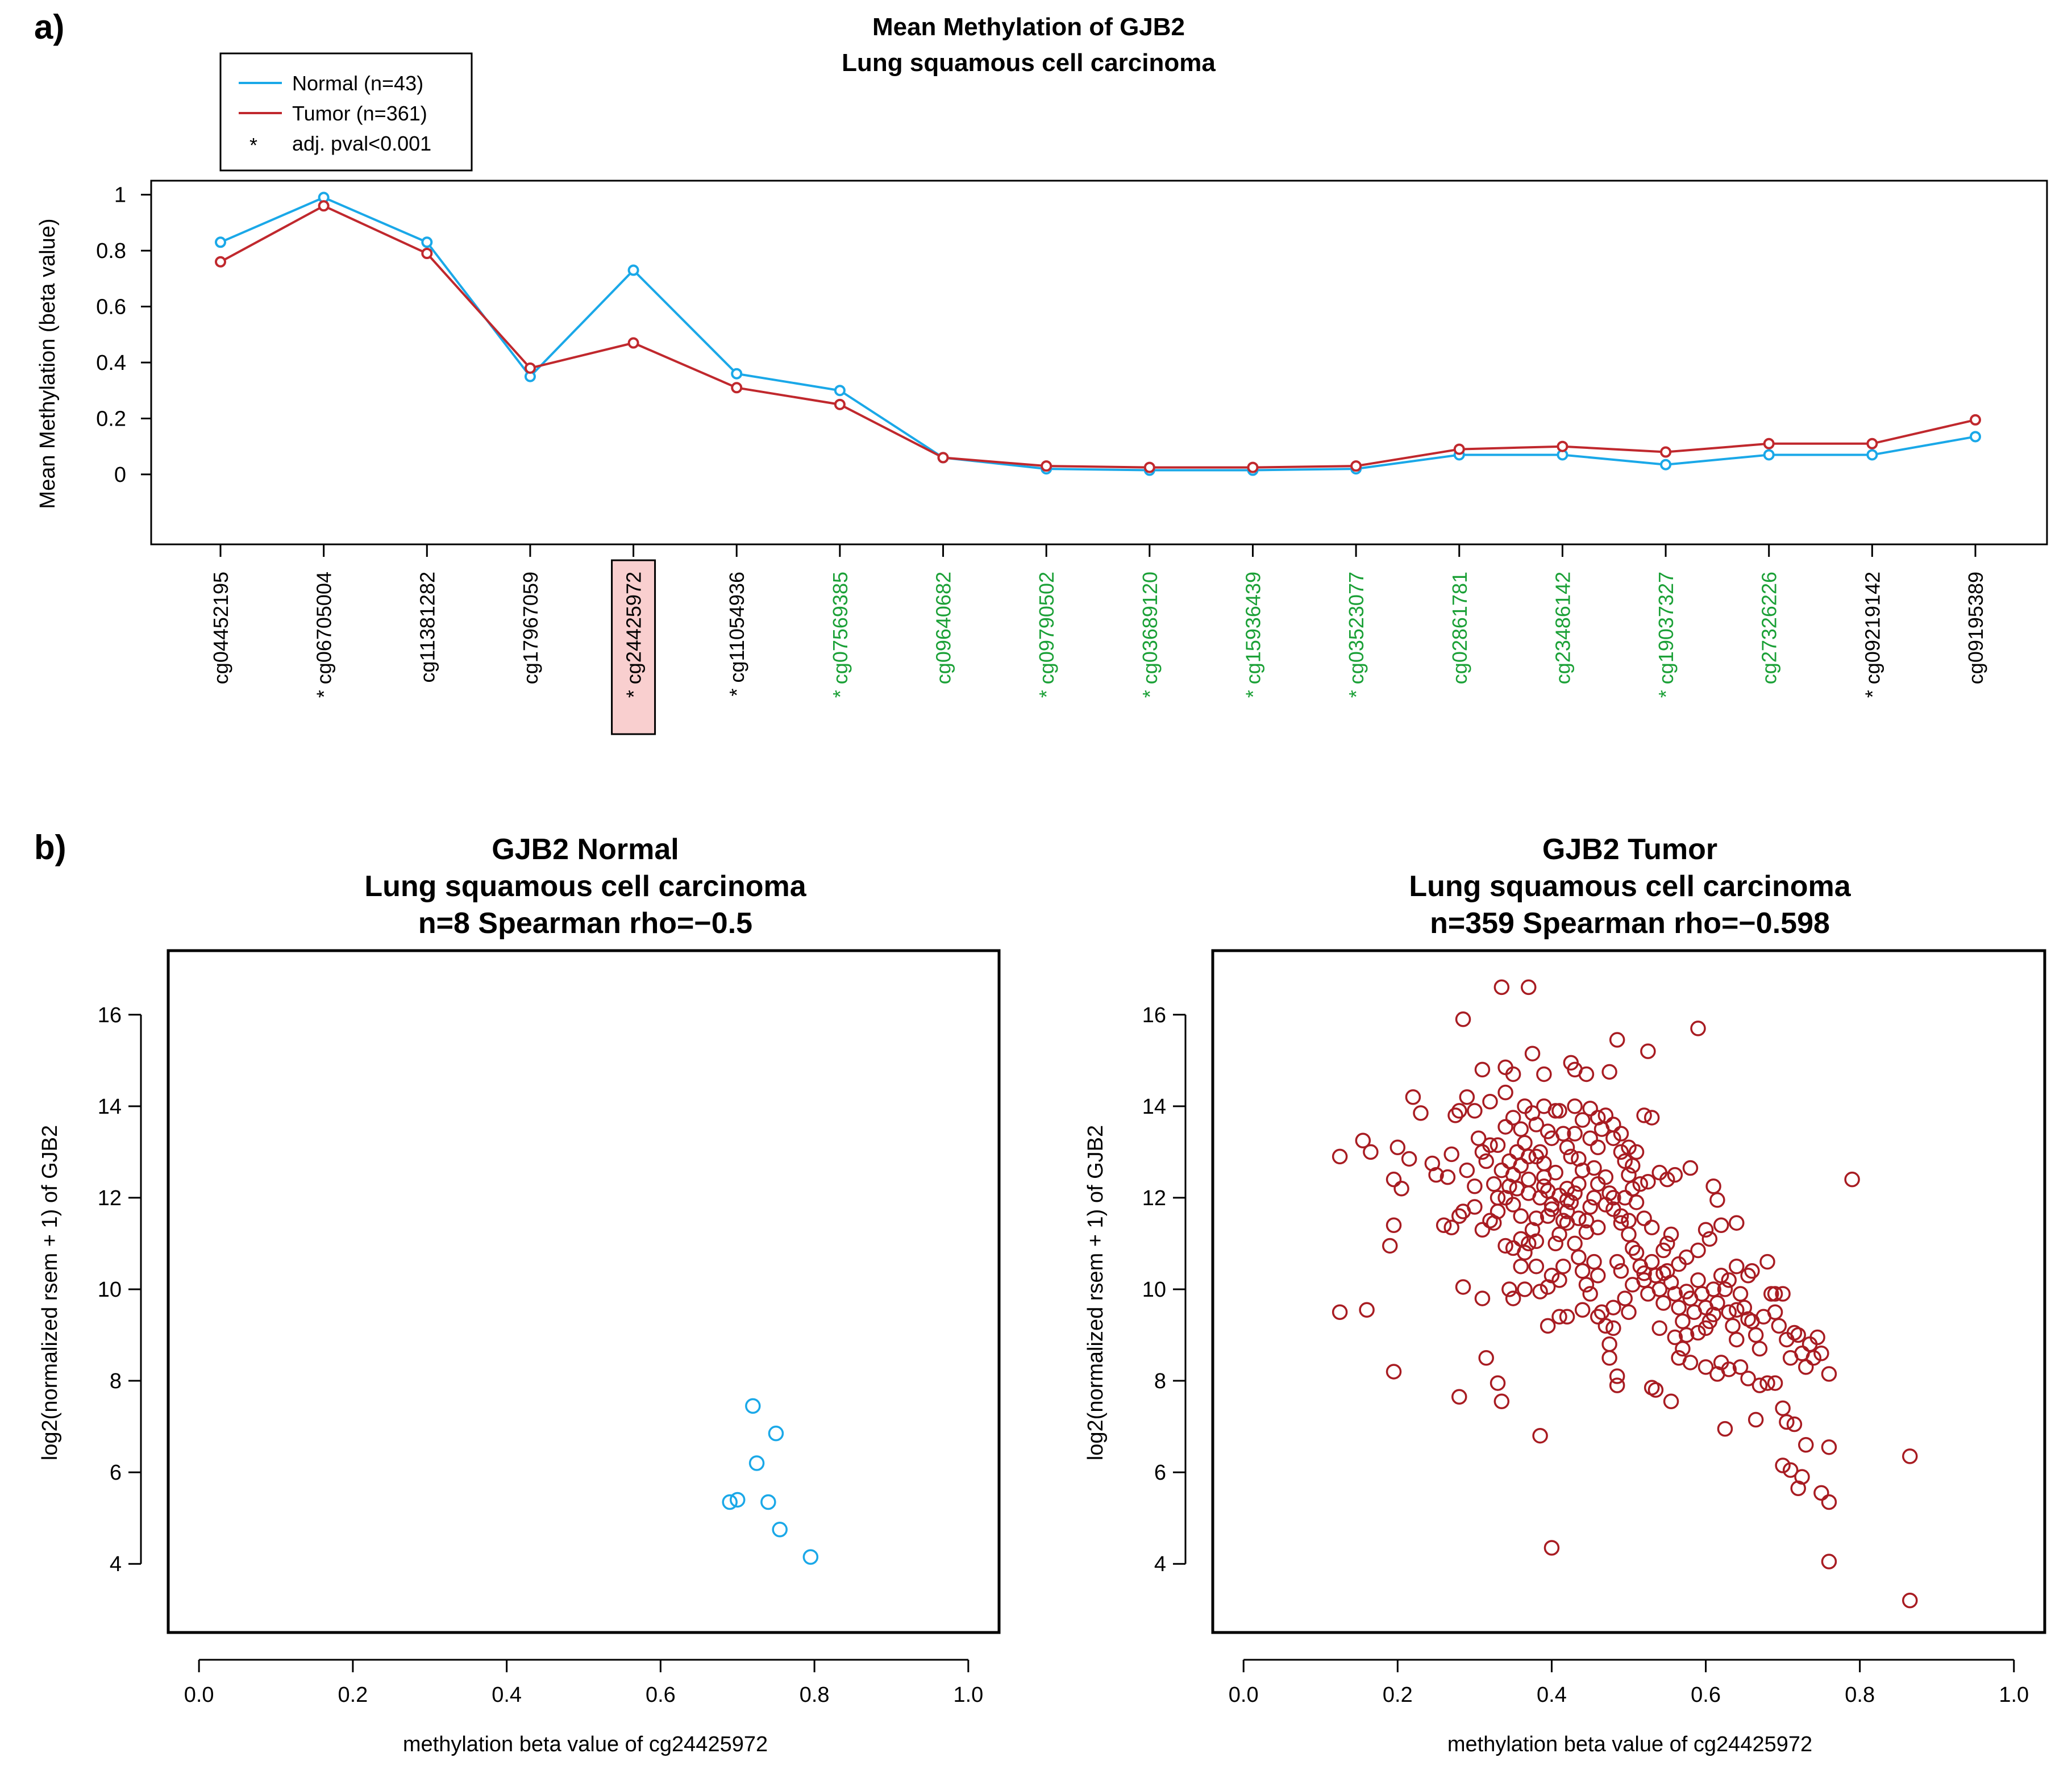 Image resolution: width=2072 pixels, height=1770 pixels. I want to click on y-tick-label: 14, so click(110, 1107).